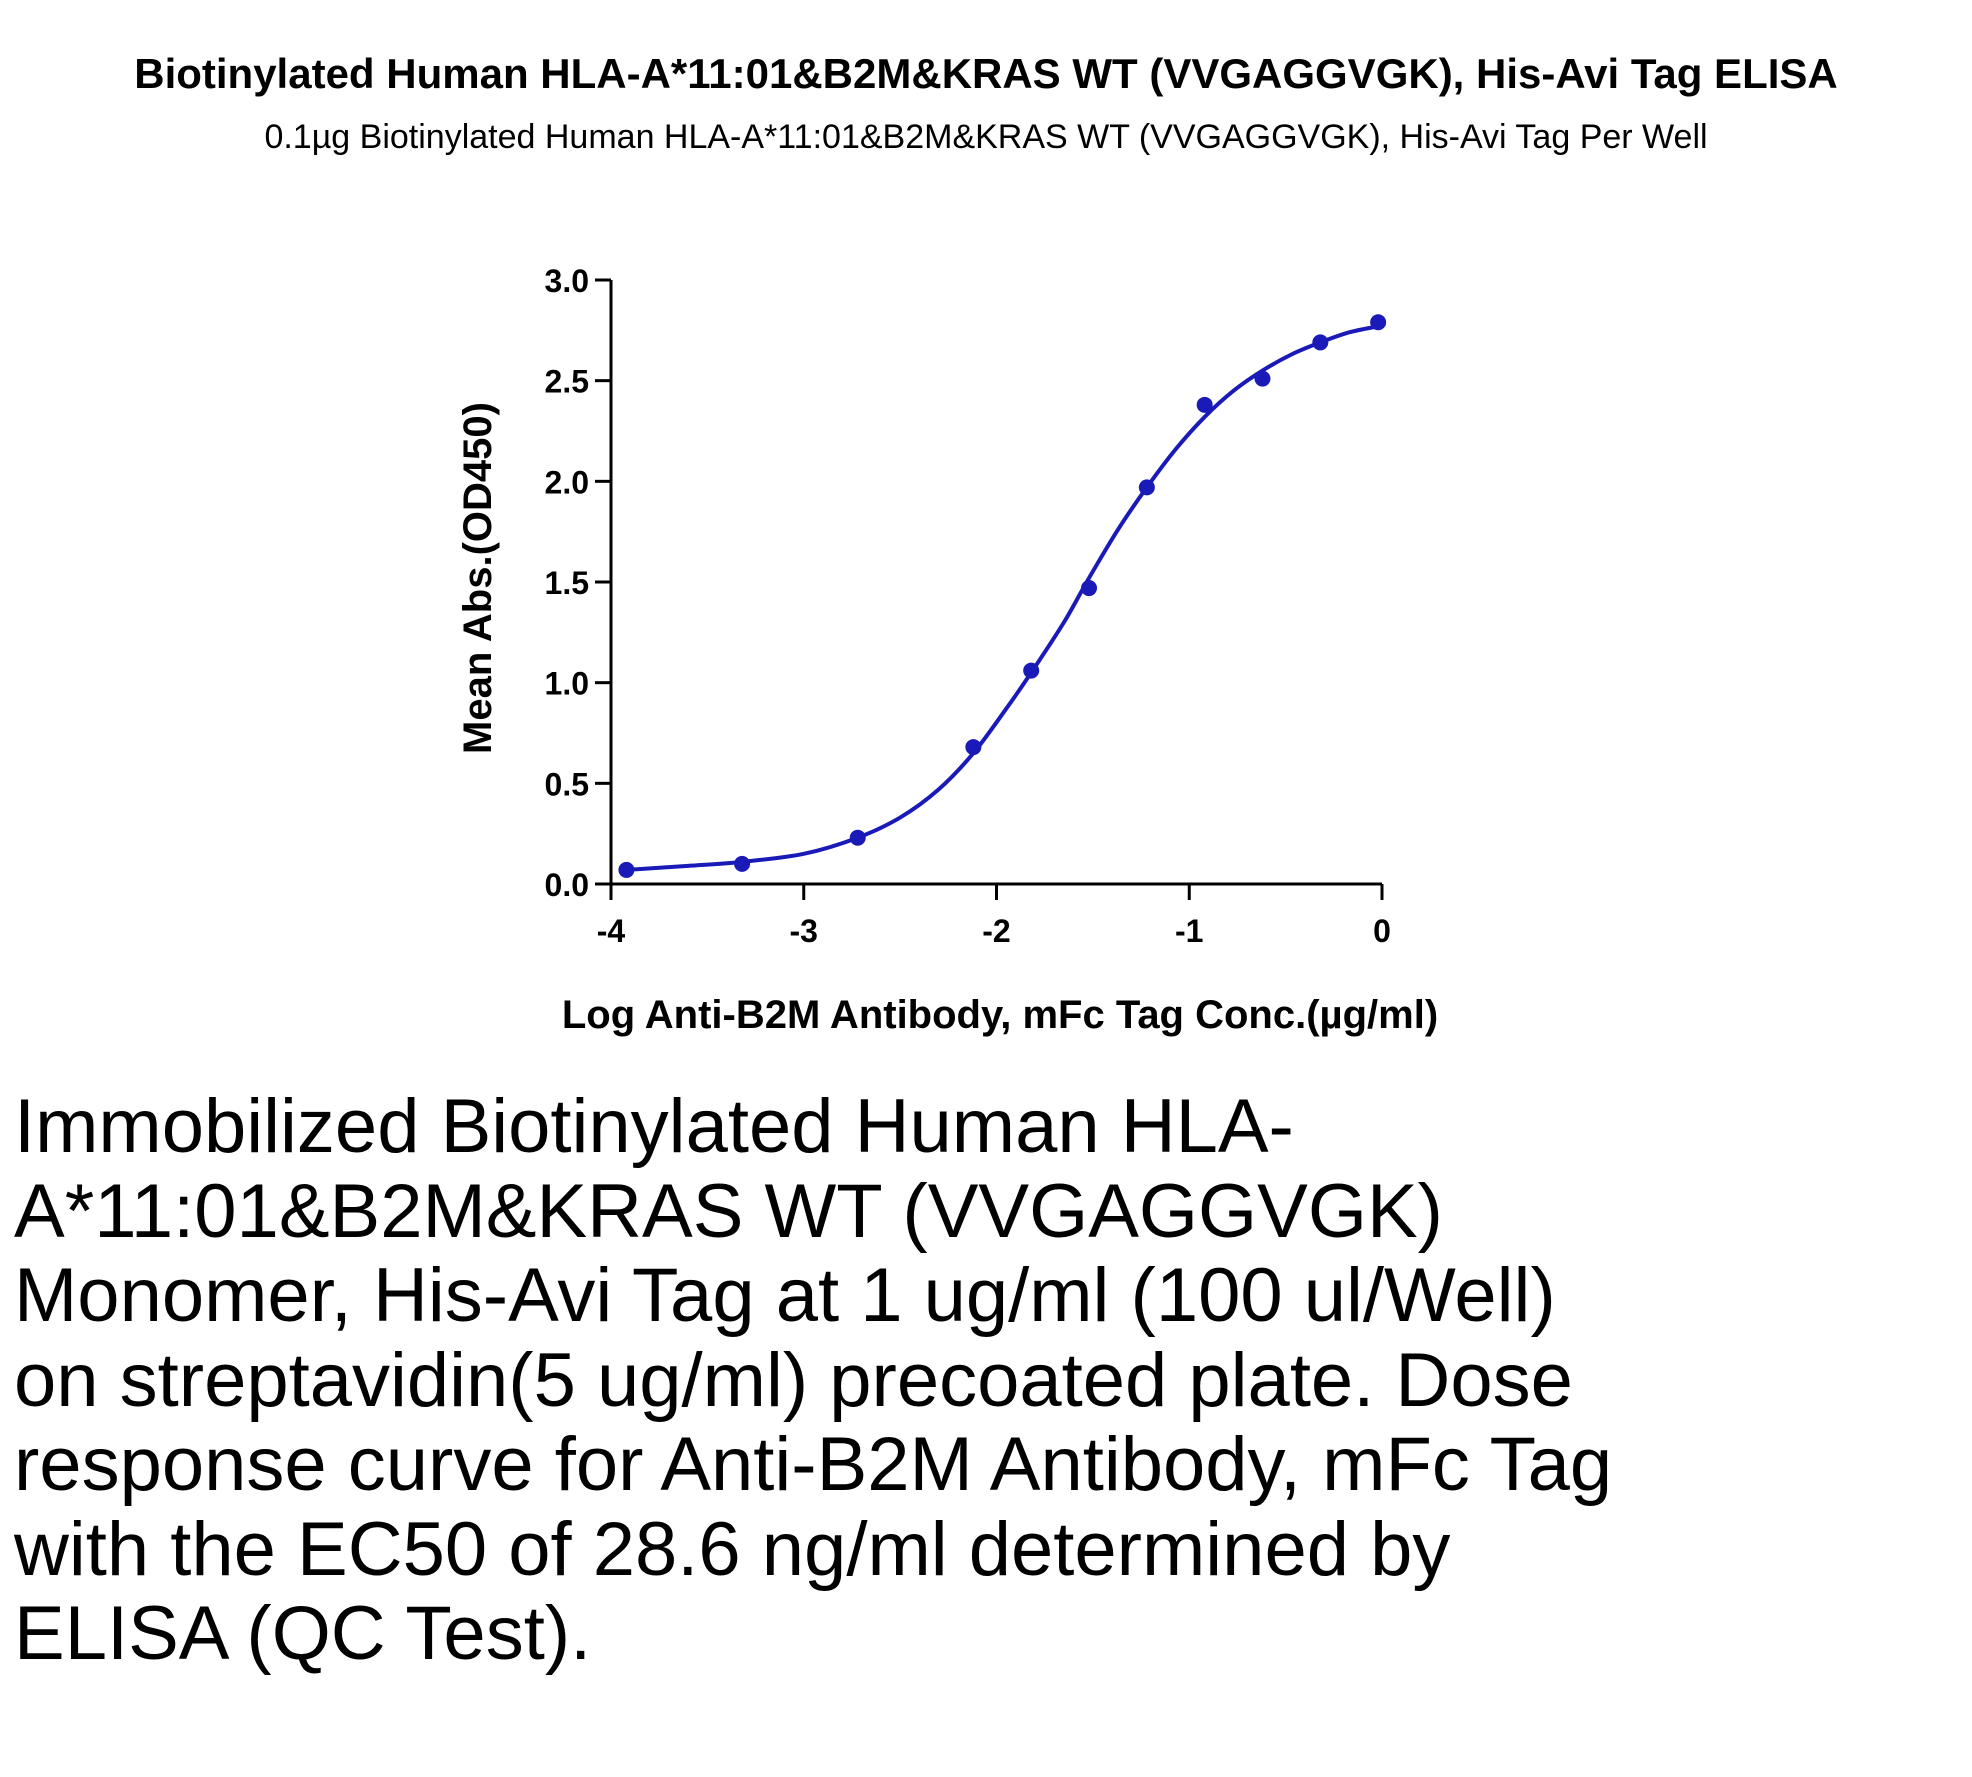 The height and width of the screenshot is (1777, 1972). What do you see at coordinates (567, 885) in the screenshot?
I see `y-tick-label: 0.0` at bounding box center [567, 885].